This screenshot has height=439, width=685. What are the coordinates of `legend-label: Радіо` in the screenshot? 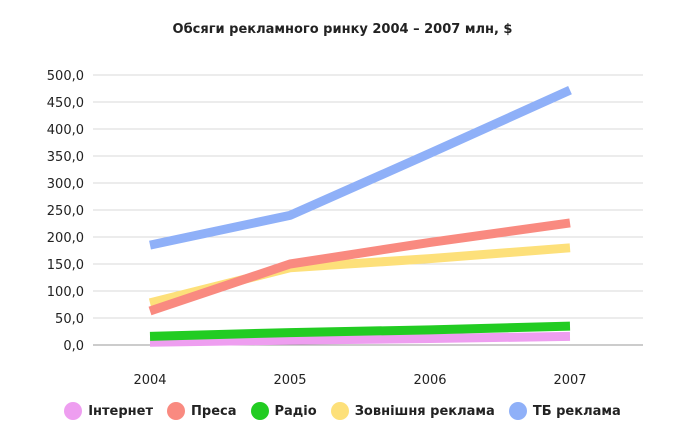 It's located at (295, 411).